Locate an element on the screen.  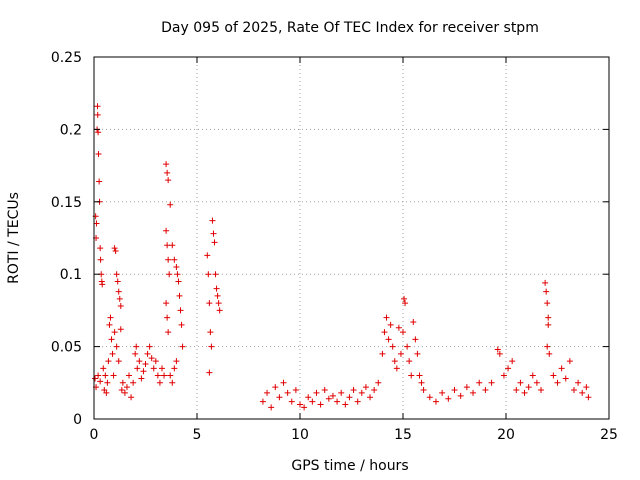
x-tick-label: 5 is located at coordinates (197, 435).